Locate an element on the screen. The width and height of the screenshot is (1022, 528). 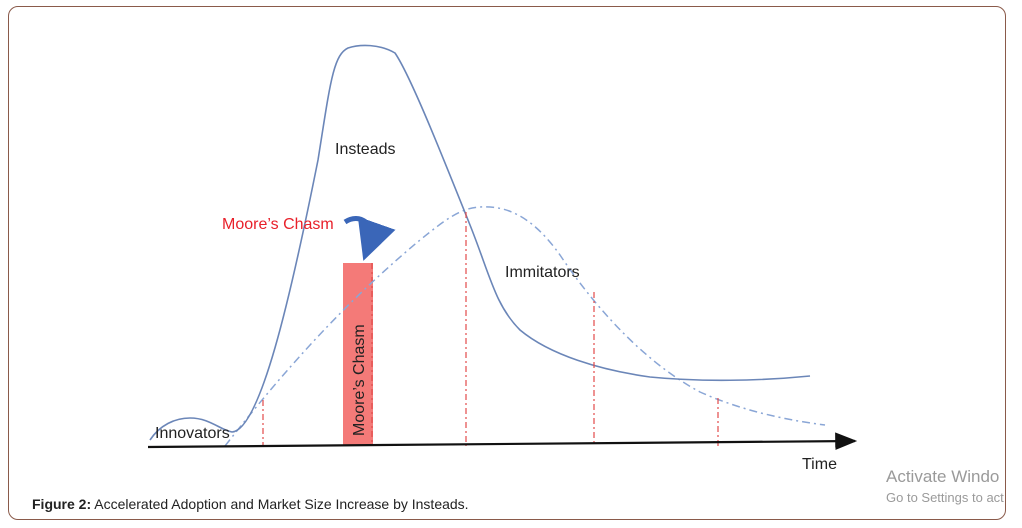
time-label: Time is located at coordinates (819, 464).